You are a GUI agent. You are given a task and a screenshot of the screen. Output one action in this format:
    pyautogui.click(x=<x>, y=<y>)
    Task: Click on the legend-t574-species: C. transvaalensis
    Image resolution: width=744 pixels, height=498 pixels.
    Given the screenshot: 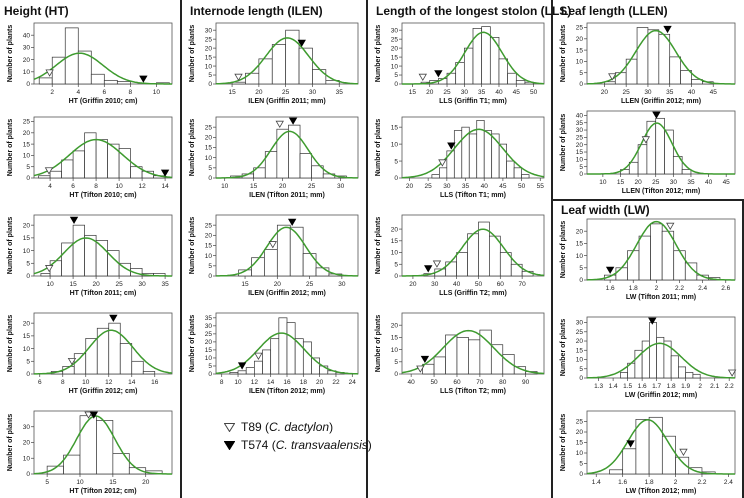 What is the action you would take?
    pyautogui.click(x=321, y=445)
    